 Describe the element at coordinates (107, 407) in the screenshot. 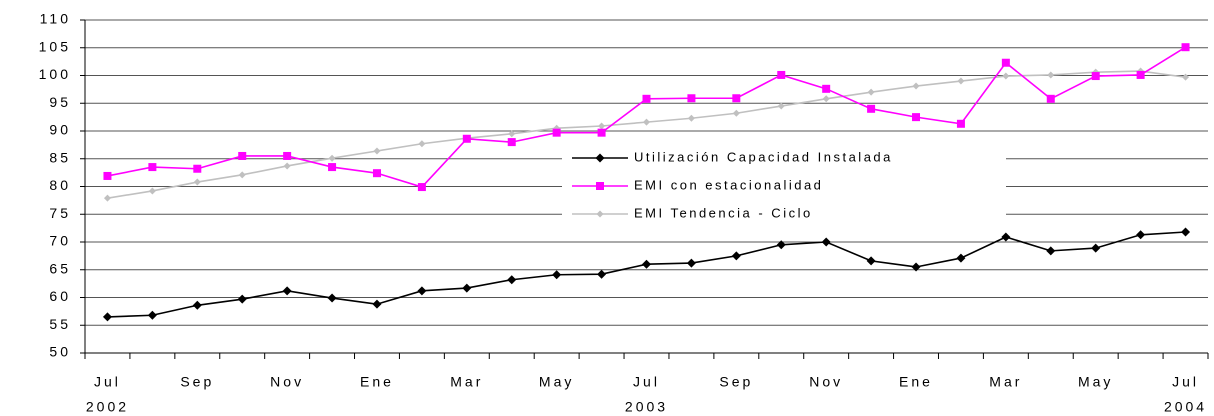

I see `x-year-label: 2002` at that location.